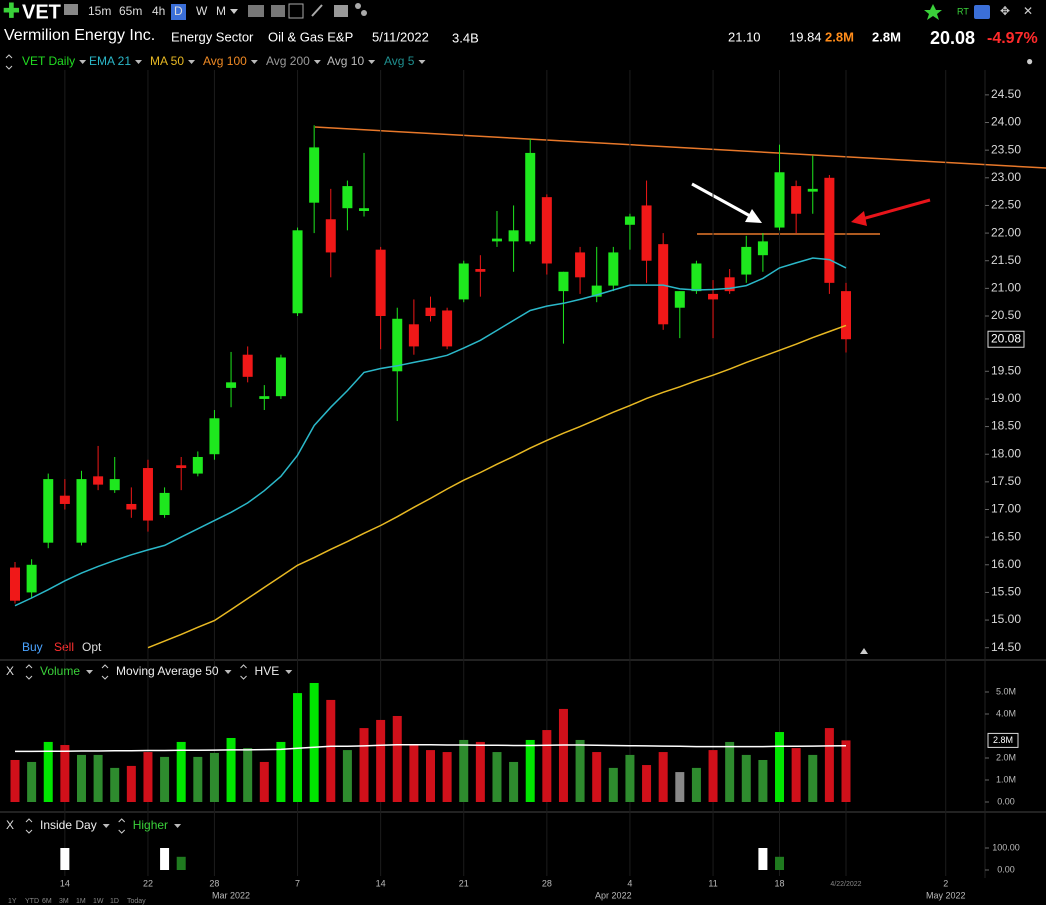 The width and height of the screenshot is (1046, 905). What do you see at coordinates (98, 901) in the screenshot?
I see `range-button: 1W` at bounding box center [98, 901].